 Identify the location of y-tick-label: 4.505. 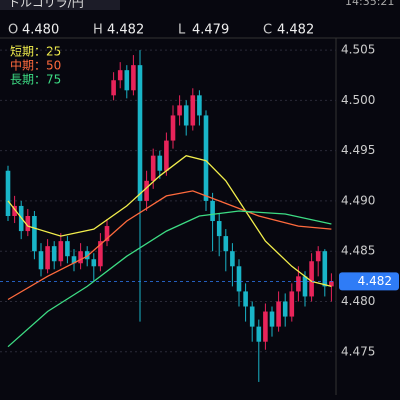
(358, 50).